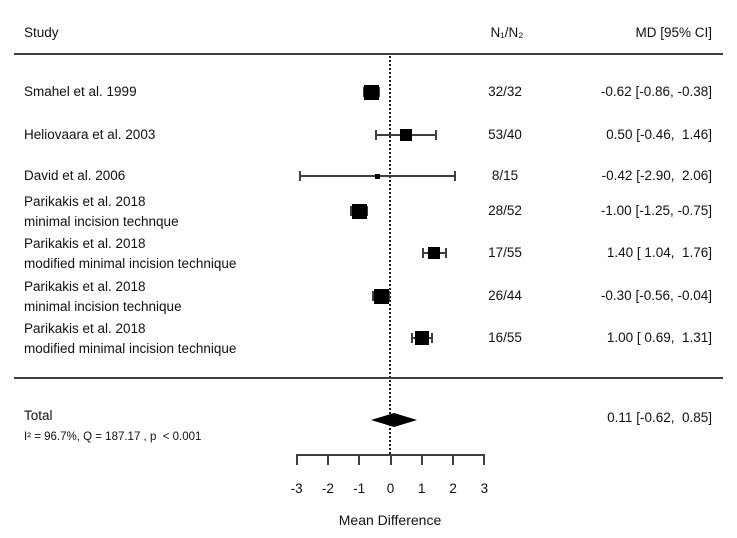 The image size is (737, 538). I want to click on total-md-value: 0.11 [-0.62, 0.85], so click(659, 417).